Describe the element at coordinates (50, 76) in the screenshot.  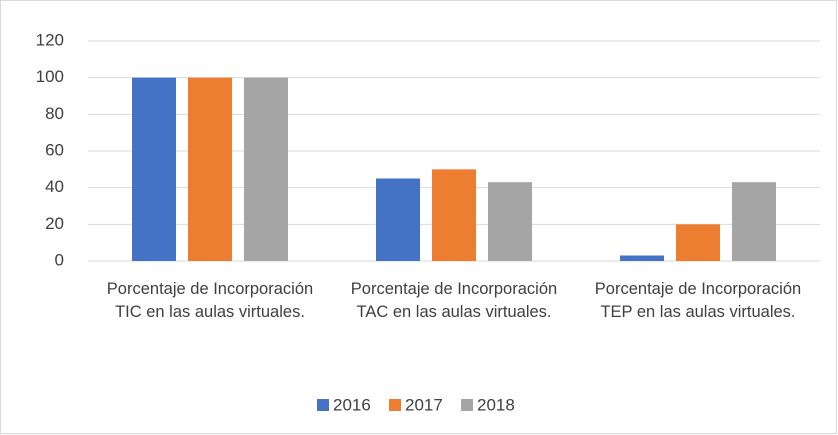
I see `y-tick-label: 100` at that location.